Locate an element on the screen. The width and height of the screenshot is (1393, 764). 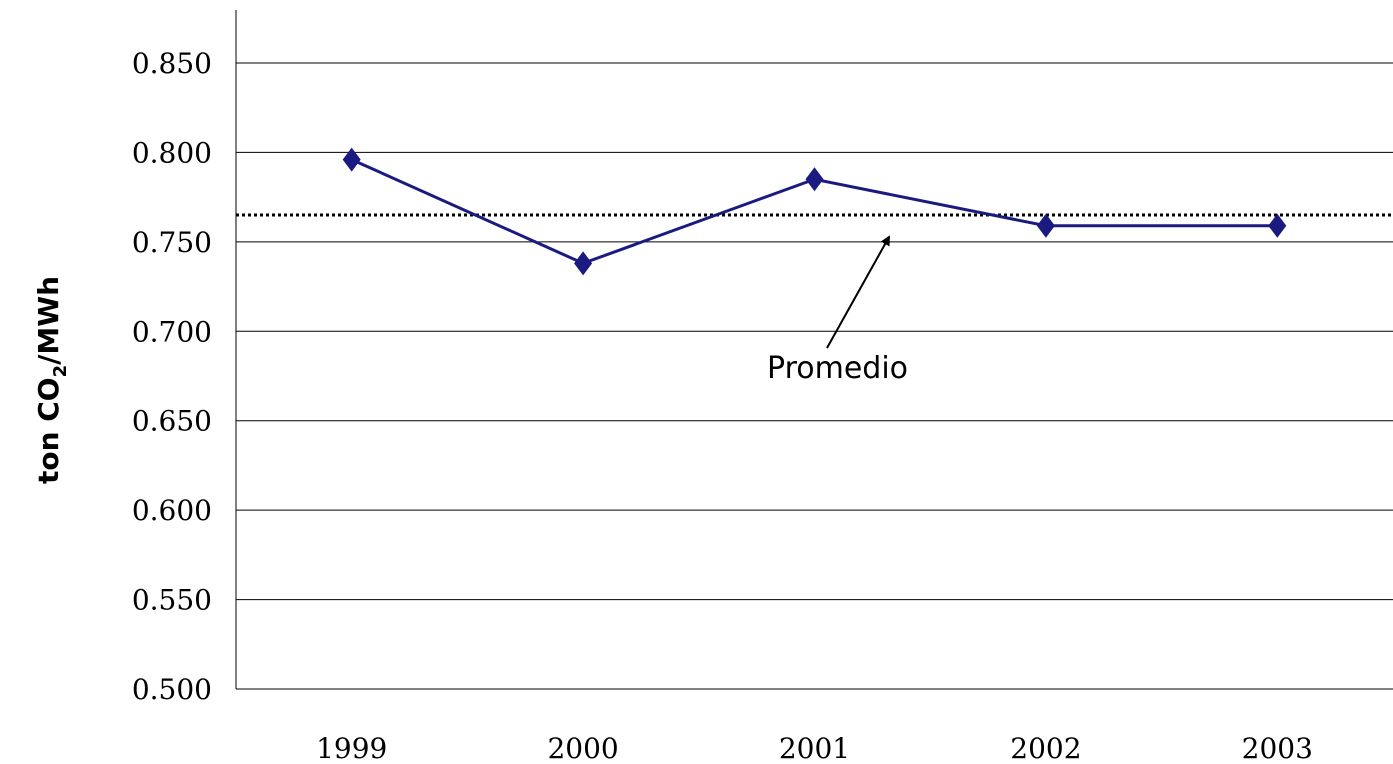
y-axis-title: ton CO2/MWh is located at coordinates (51, 380).